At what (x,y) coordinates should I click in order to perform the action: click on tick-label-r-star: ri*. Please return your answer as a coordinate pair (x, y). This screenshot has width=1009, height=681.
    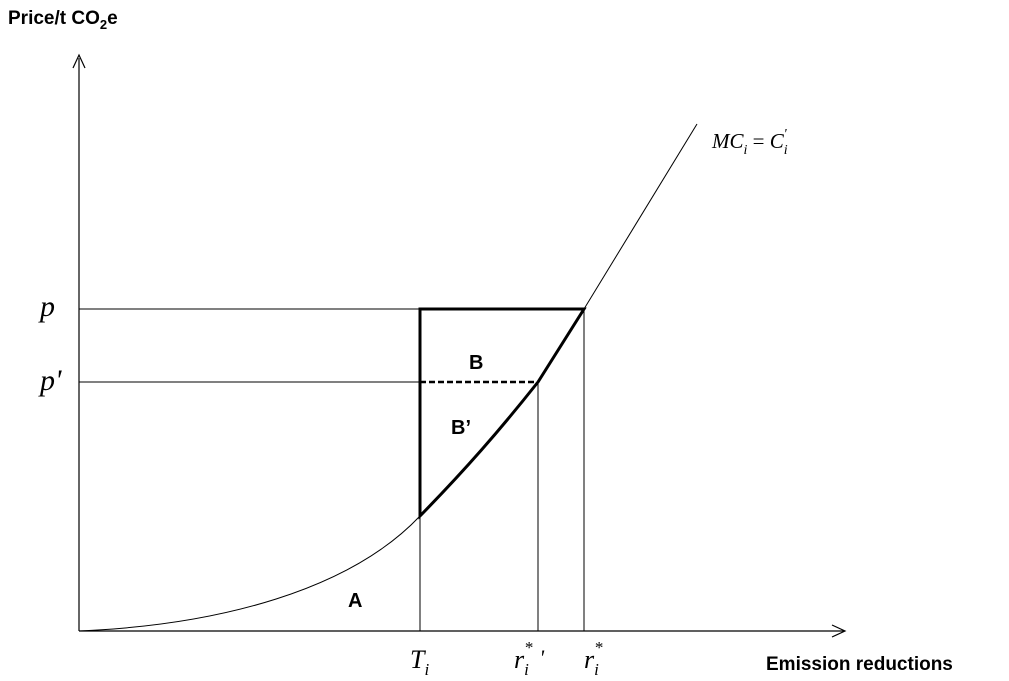
    Looking at the image, I should click on (593, 658).